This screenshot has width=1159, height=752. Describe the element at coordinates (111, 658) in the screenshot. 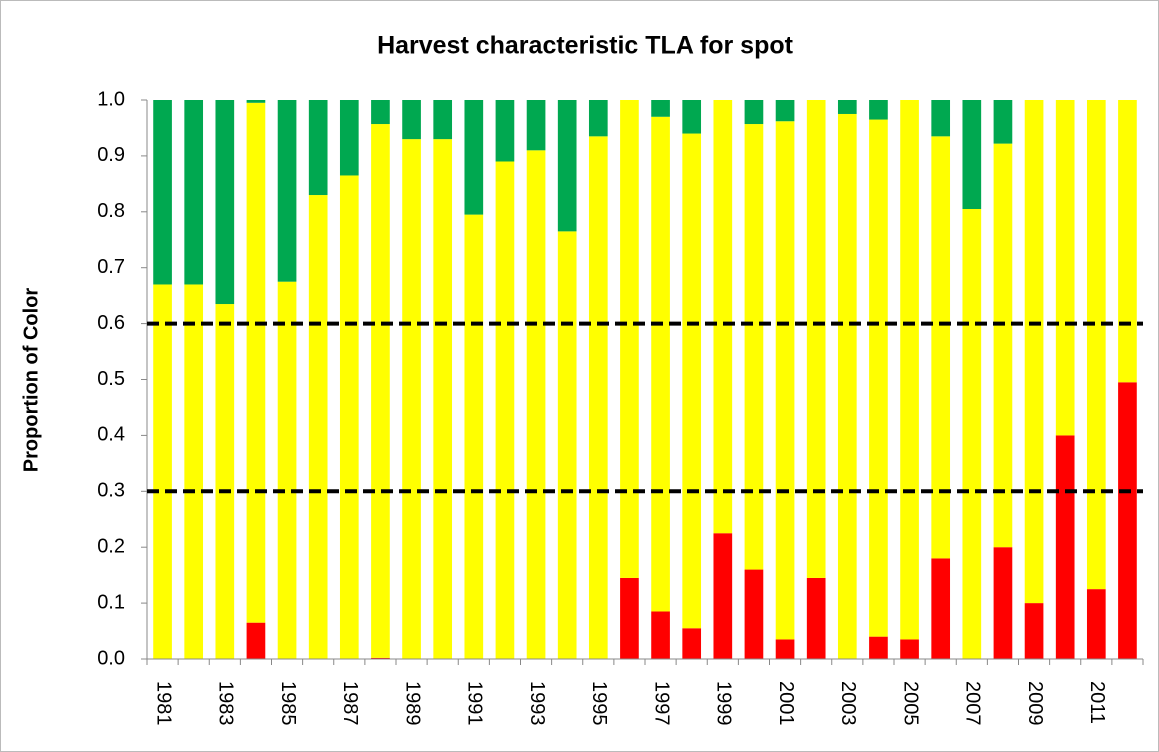

I see `y-tick-label: 0.0` at that location.